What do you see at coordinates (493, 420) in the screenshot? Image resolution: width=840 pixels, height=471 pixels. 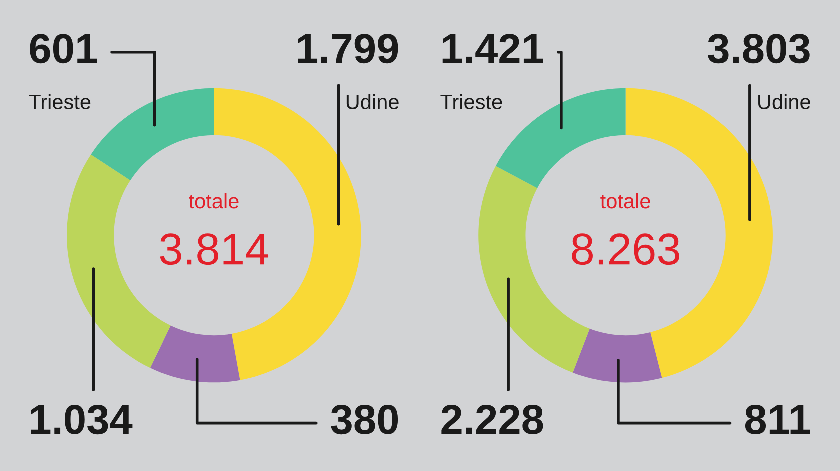 I see `data-label: 2.228` at bounding box center [493, 420].